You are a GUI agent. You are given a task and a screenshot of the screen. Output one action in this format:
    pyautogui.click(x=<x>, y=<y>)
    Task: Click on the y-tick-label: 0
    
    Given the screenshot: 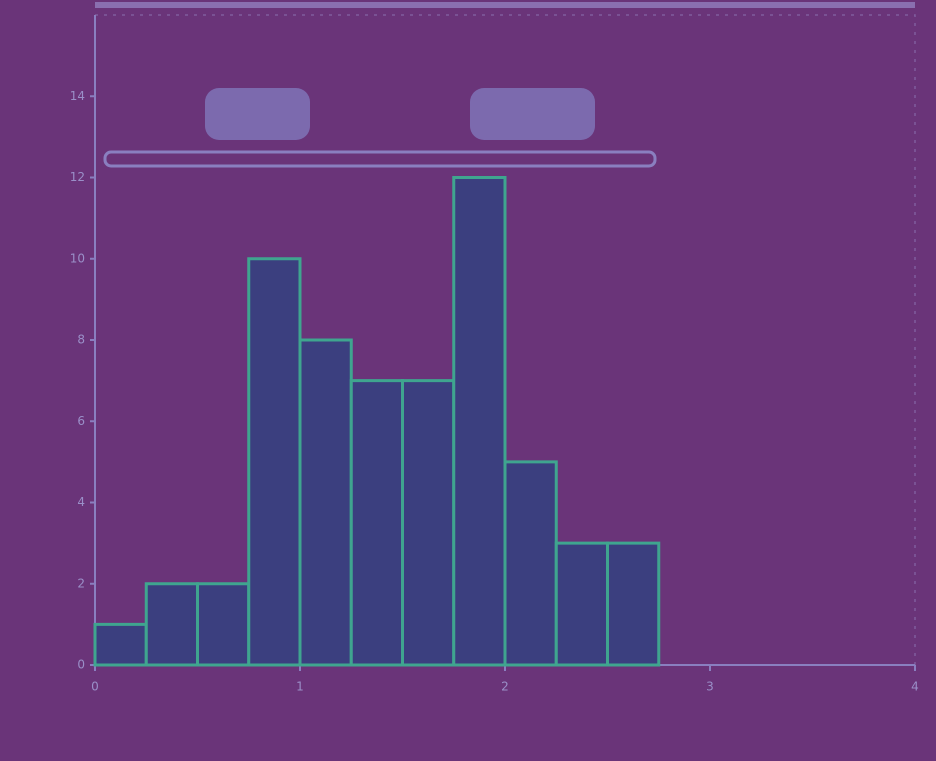 What is the action you would take?
    pyautogui.click(x=81, y=665)
    